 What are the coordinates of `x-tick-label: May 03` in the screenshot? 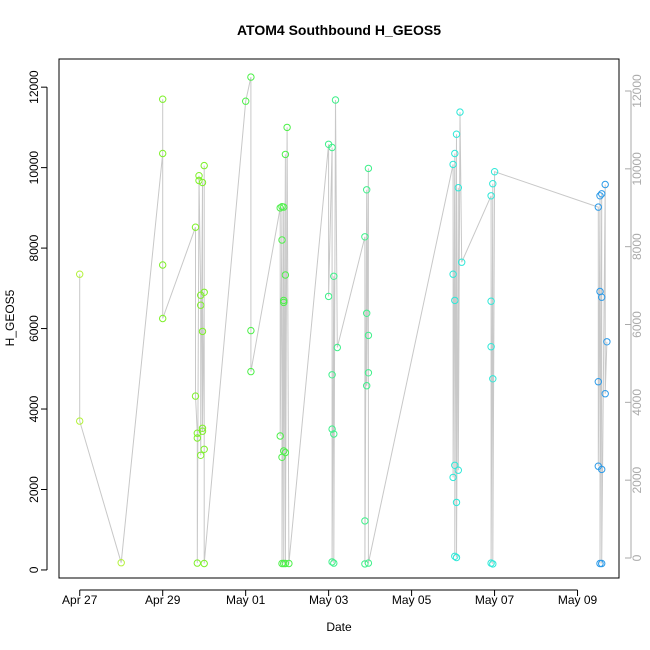 It's located at (329, 600).